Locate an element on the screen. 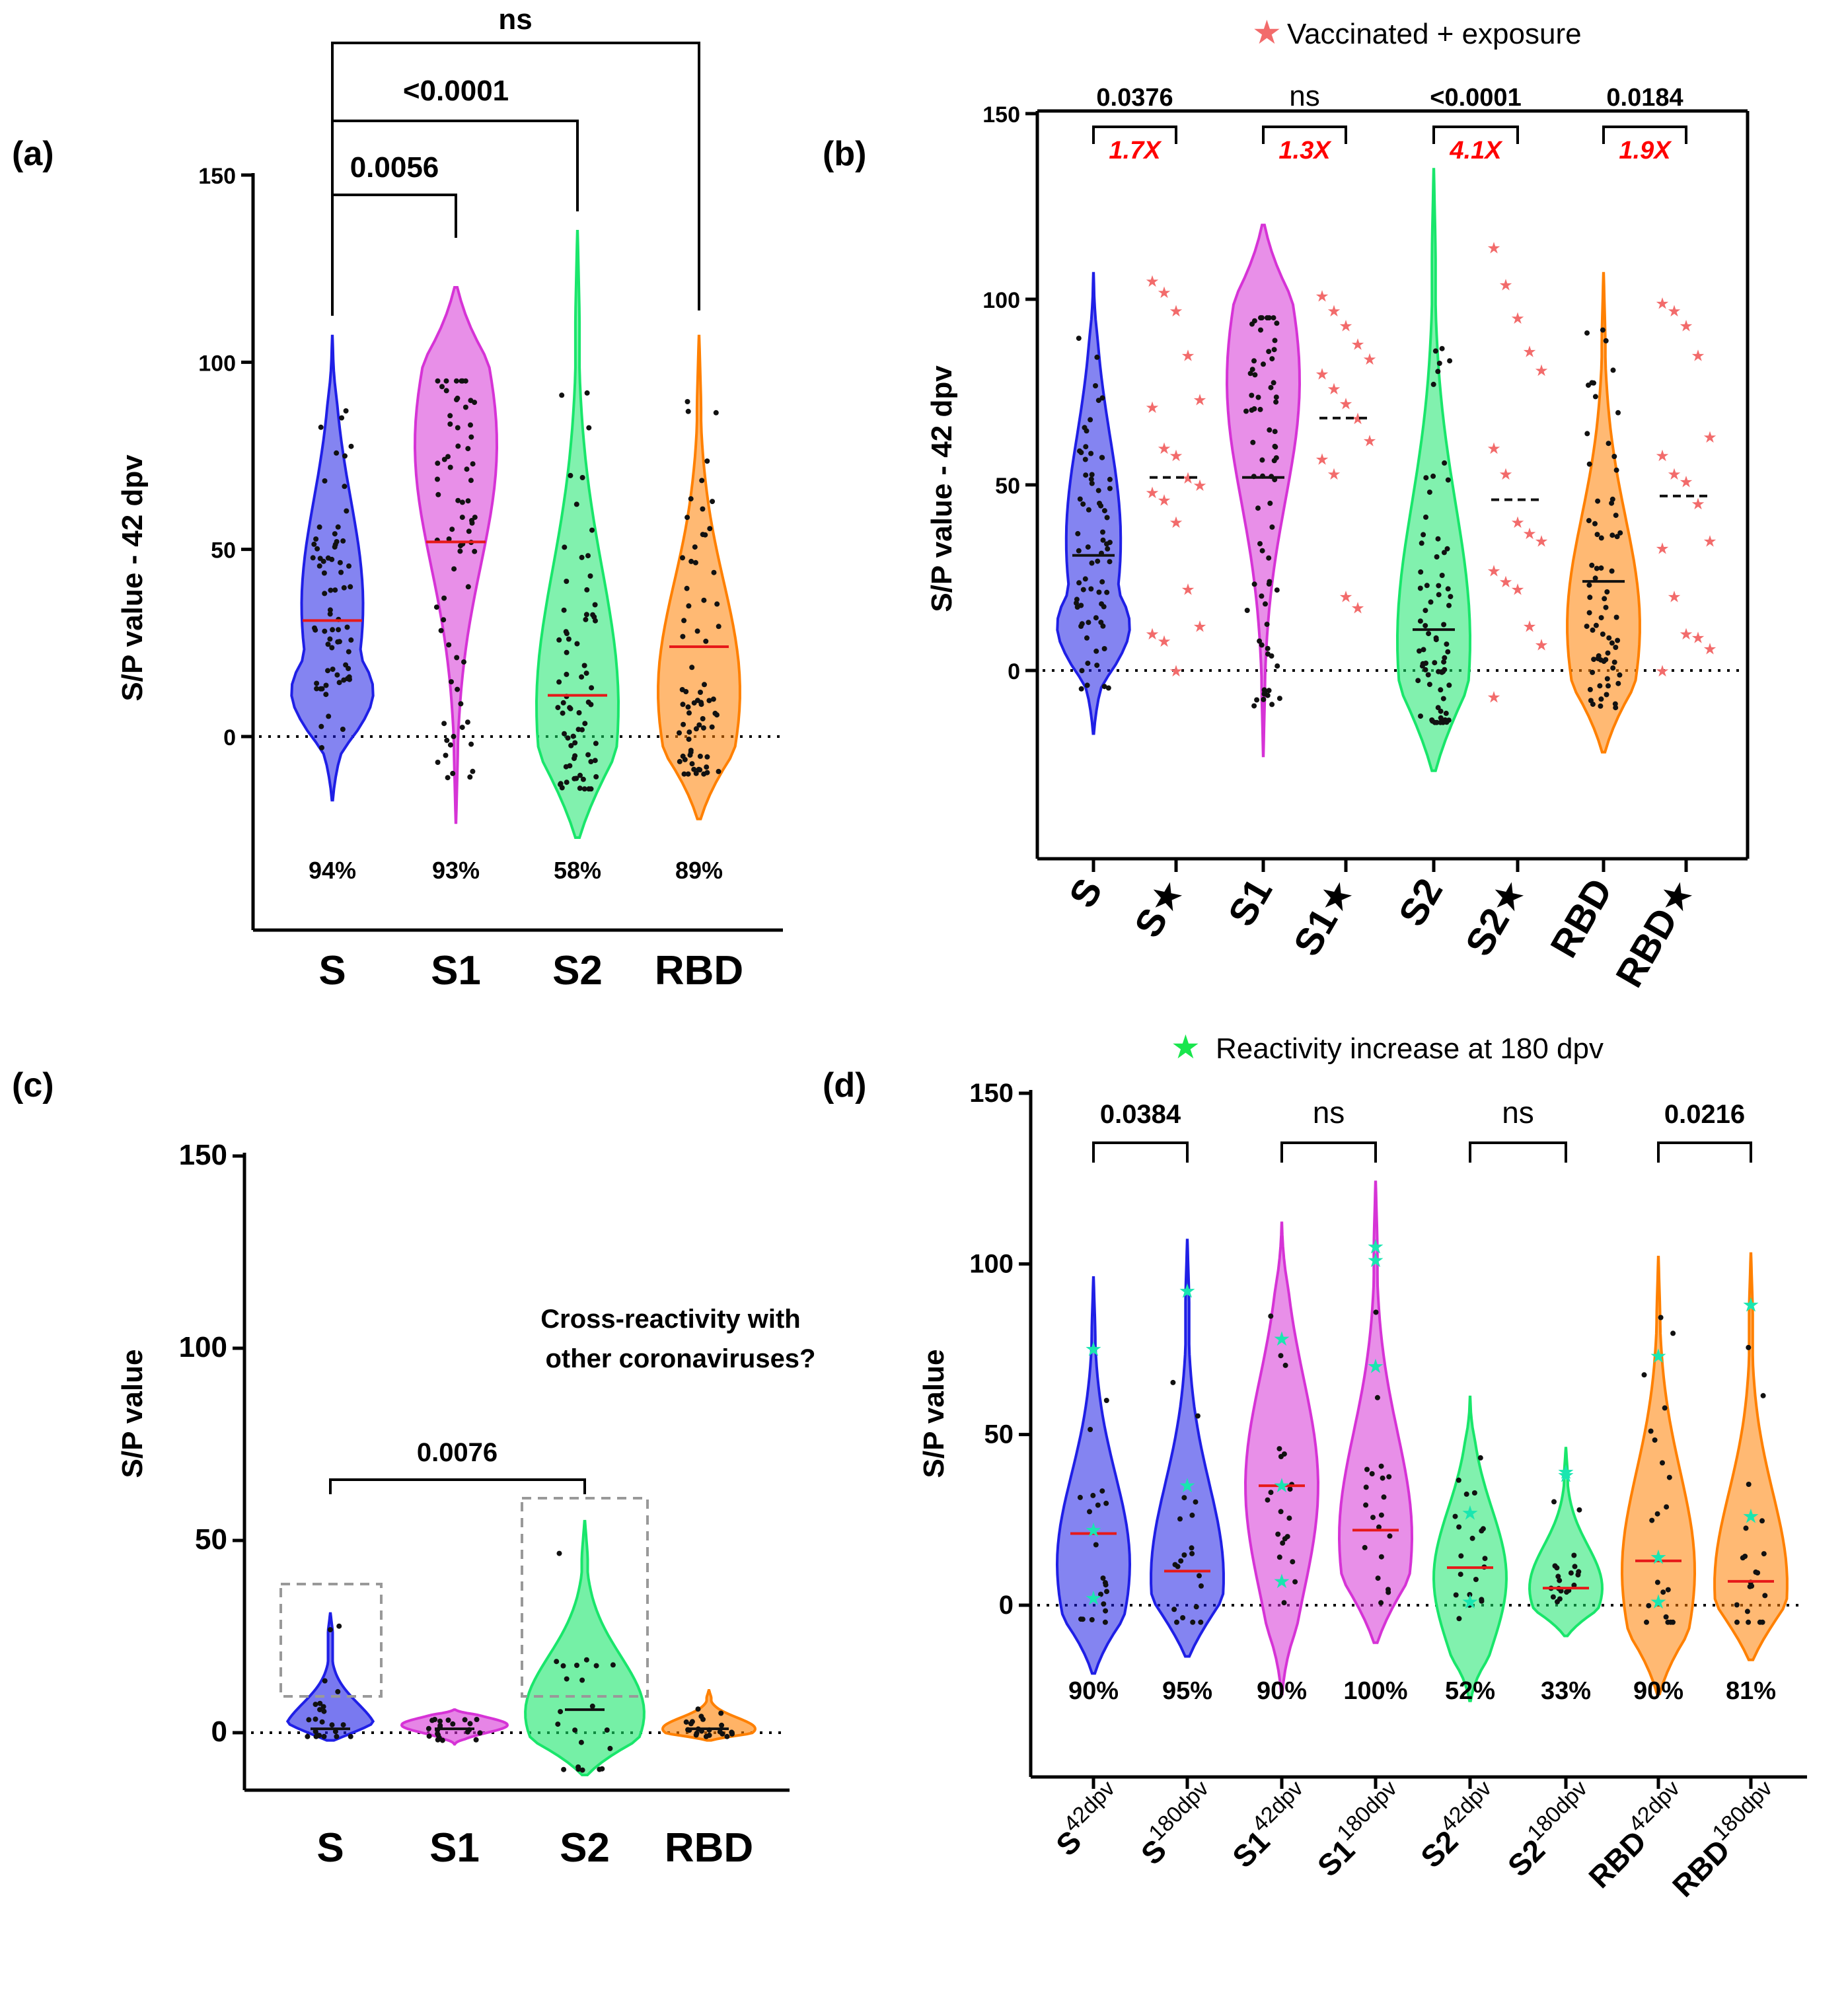  x-tick-label-S1-180dpv: S1180dpv is located at coordinates (1360, 1829).